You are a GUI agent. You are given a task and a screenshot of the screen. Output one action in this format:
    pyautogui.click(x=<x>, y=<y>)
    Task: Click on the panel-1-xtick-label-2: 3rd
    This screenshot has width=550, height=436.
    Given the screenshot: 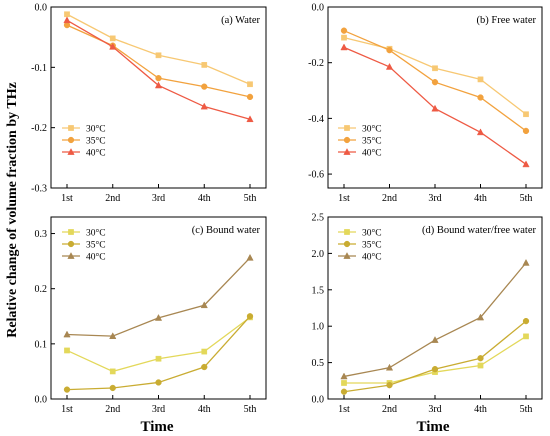 What is the action you would take?
    pyautogui.click(x=158, y=198)
    